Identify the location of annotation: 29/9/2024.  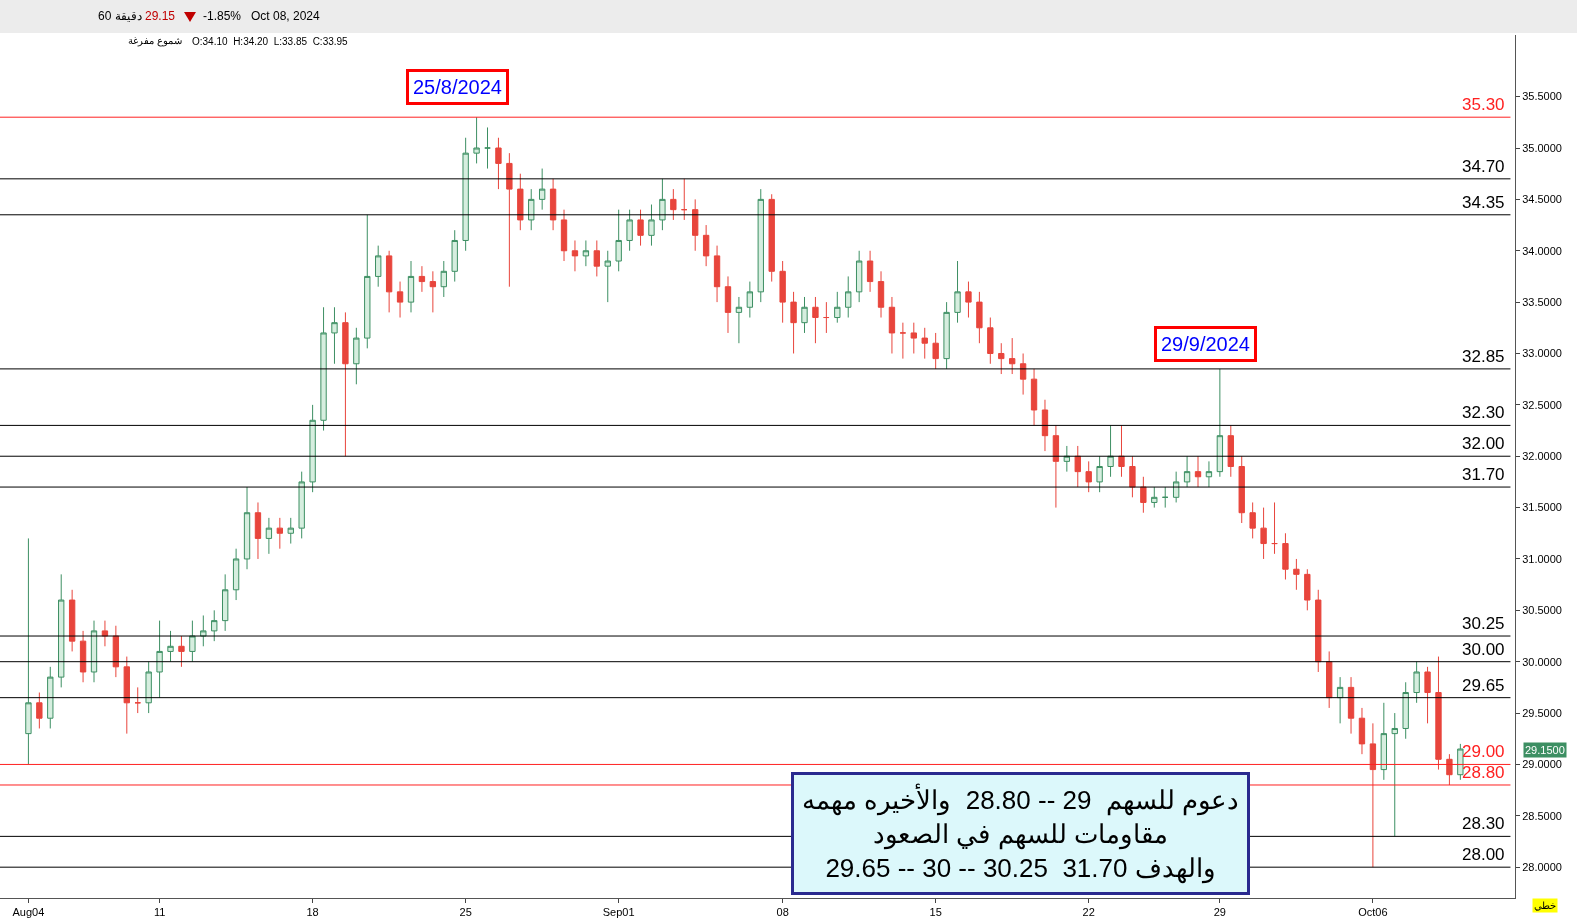
(1205, 344).